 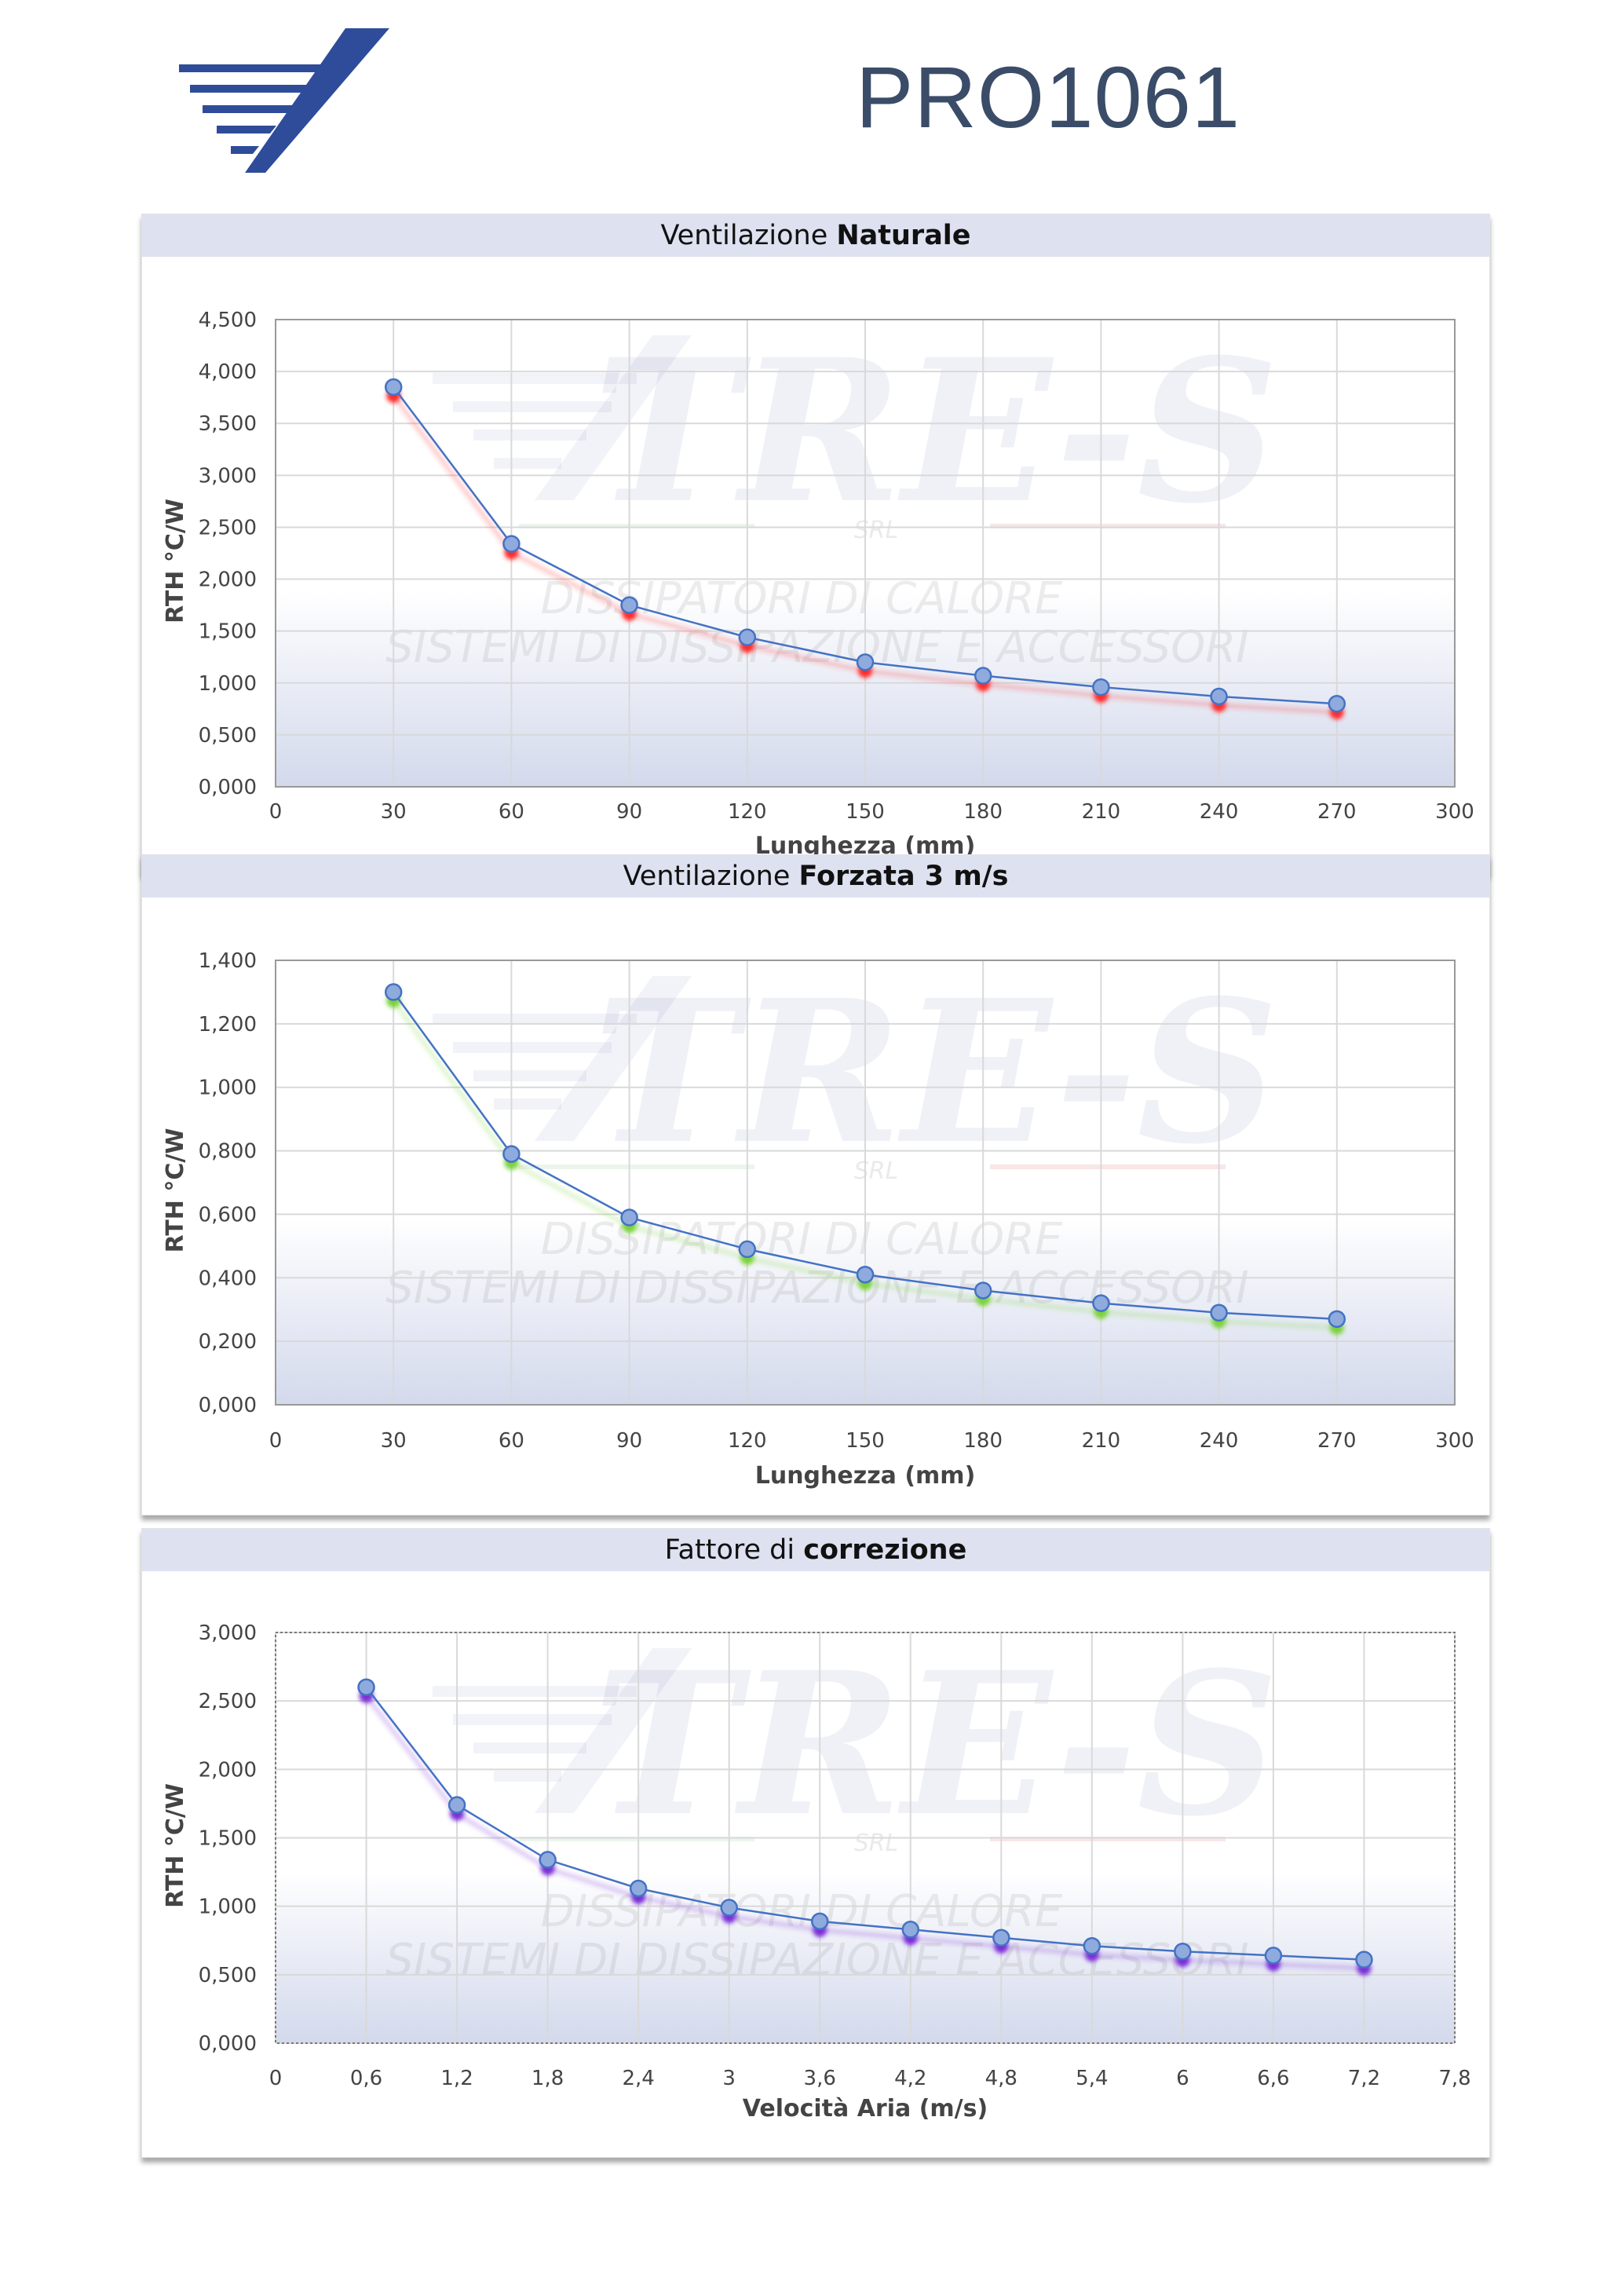 I want to click on series-shadow-line, so click(x=864, y=1832).